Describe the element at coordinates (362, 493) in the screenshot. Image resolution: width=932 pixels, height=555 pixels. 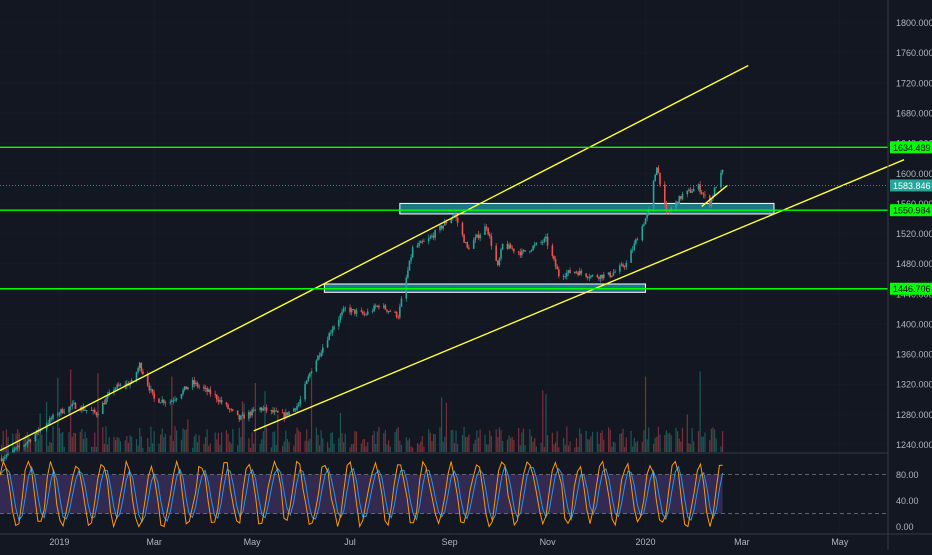
I see `stoch-d-line` at that location.